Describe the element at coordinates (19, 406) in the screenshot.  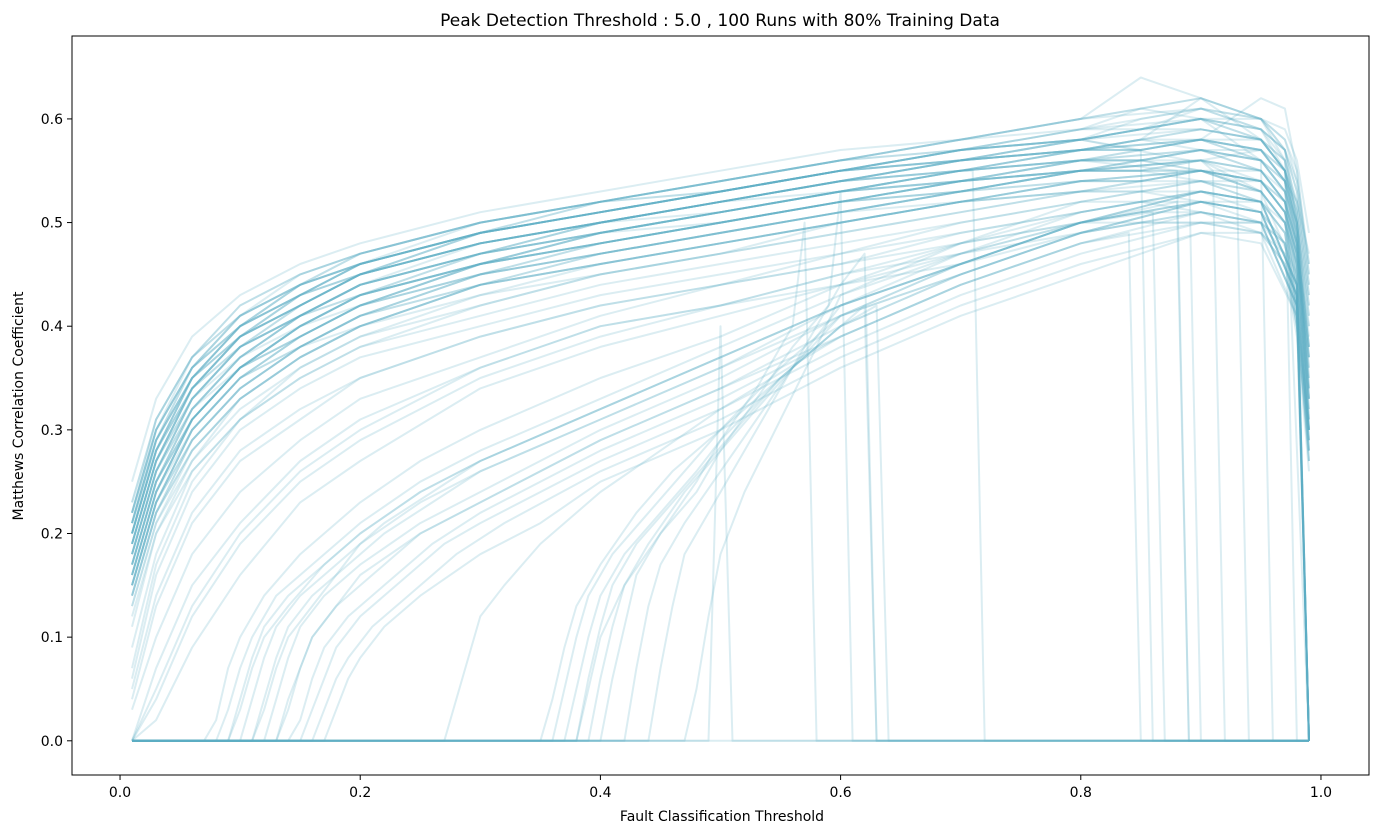
I see `y-axis-label: Matthews Correlation Coefficient` at that location.